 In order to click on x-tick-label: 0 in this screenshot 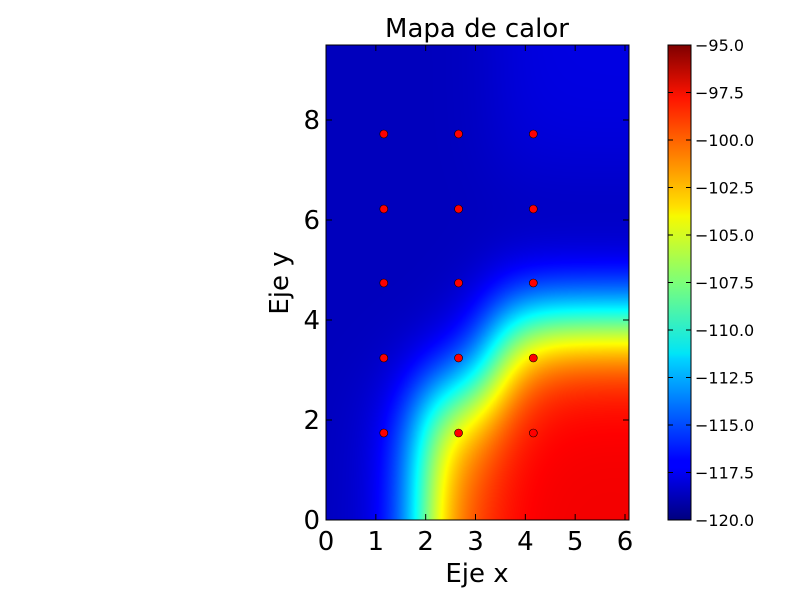, I will do `click(326, 542)`.